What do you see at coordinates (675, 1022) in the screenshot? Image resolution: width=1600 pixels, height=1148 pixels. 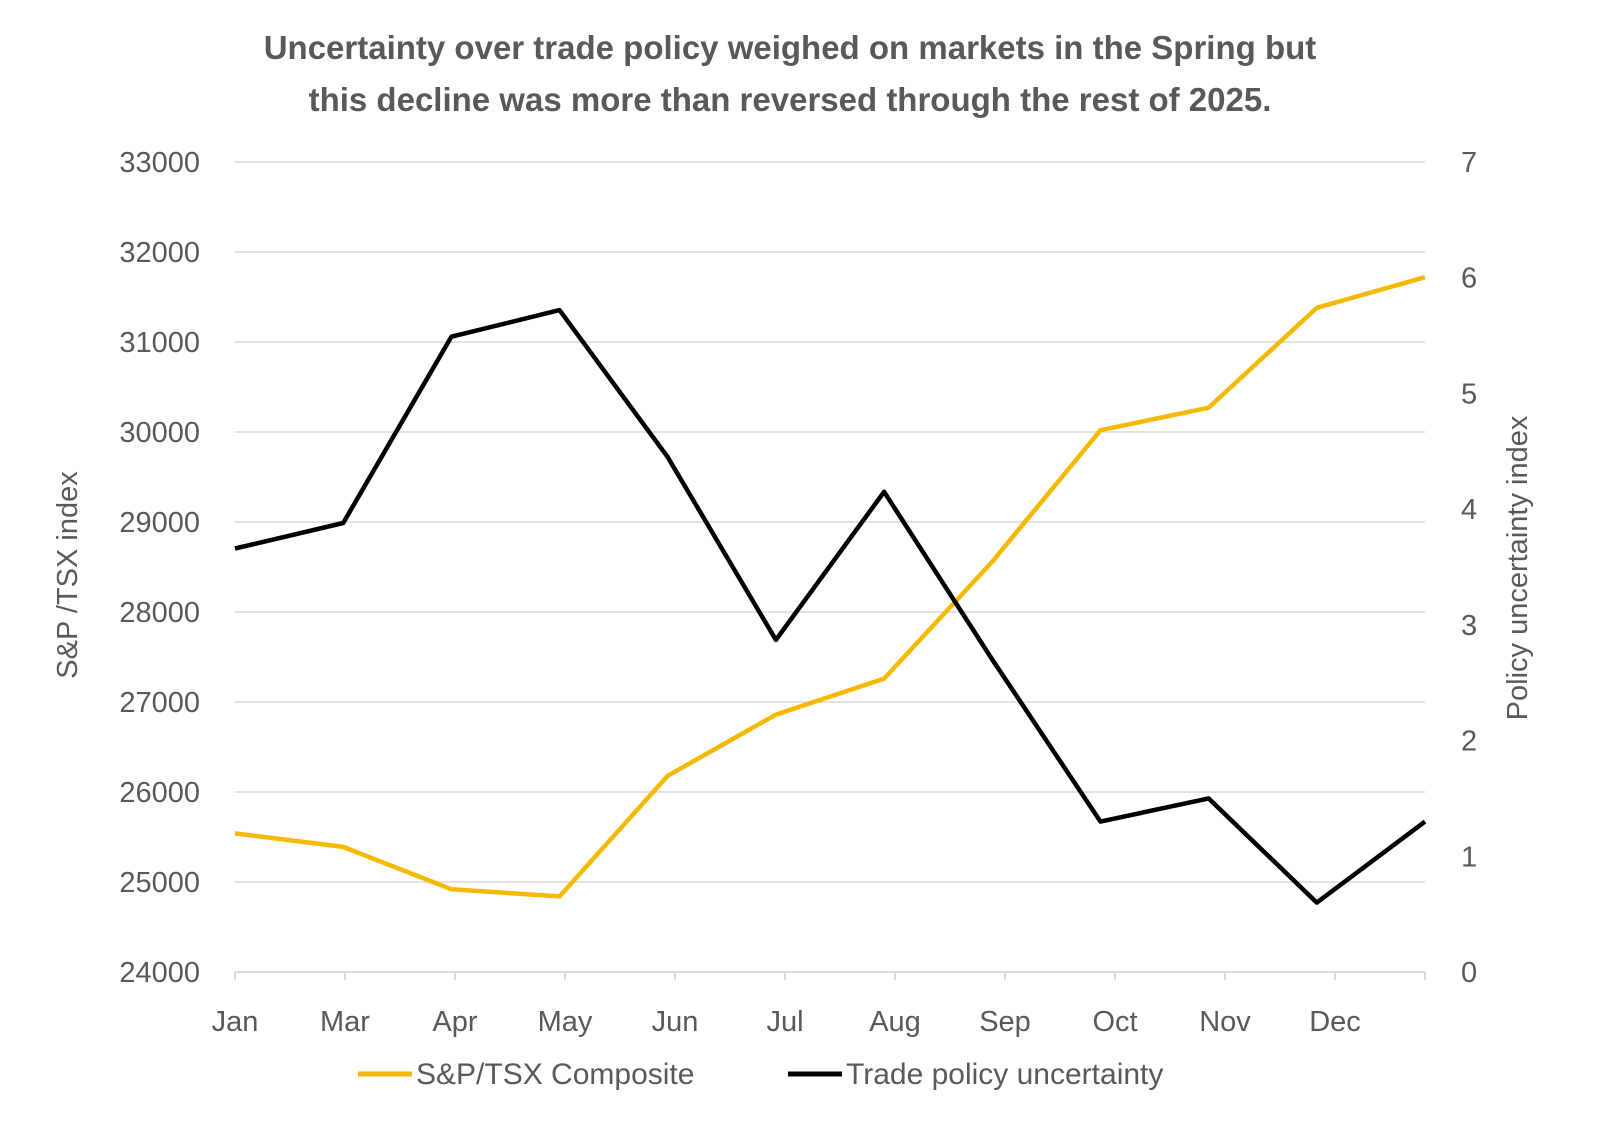 I see `x-tick-label: Jun` at bounding box center [675, 1022].